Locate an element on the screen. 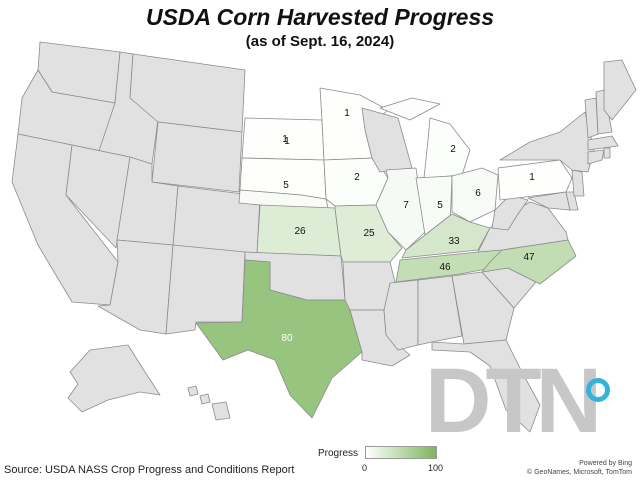 Image resolution: width=640 pixels, height=480 pixels. state-ga is located at coordinates (483, 308).